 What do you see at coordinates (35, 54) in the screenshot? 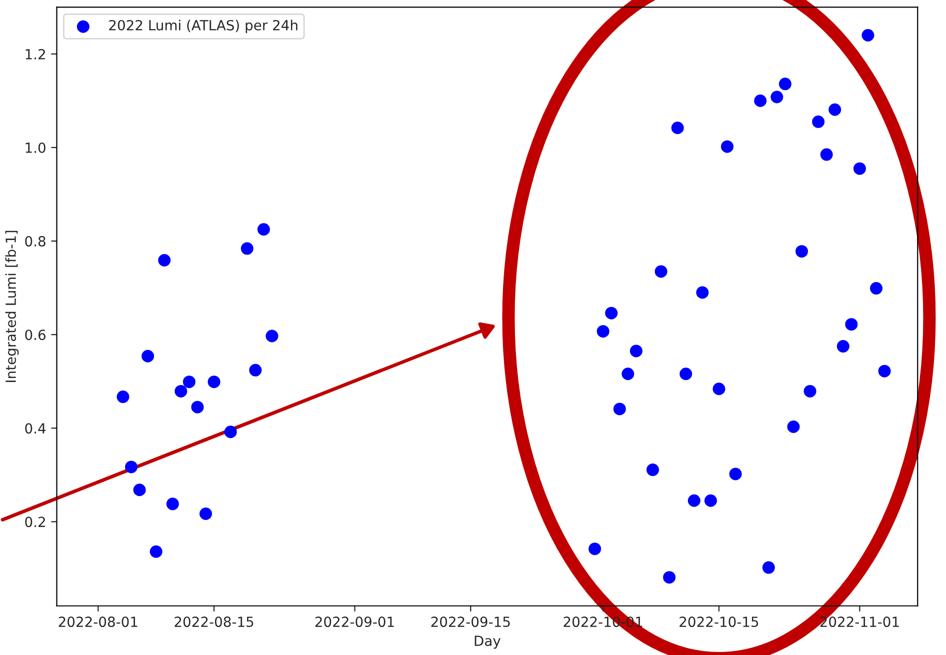
I see `y-tick-label: 1.2` at bounding box center [35, 54].